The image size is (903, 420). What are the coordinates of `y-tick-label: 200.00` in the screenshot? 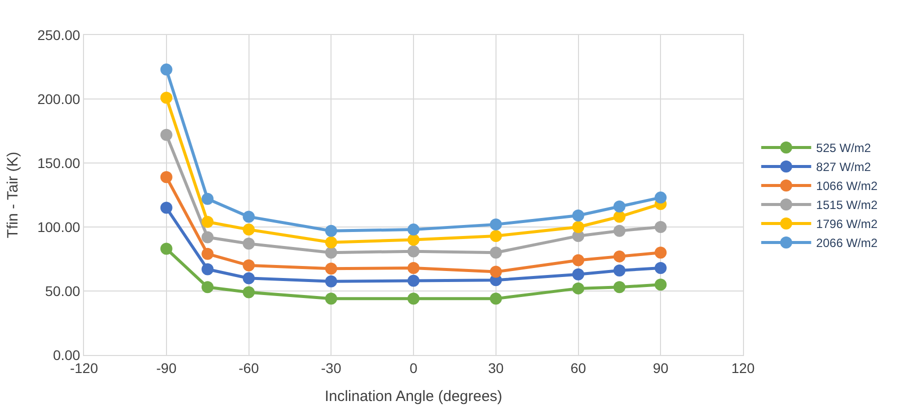 It's located at (58, 98).